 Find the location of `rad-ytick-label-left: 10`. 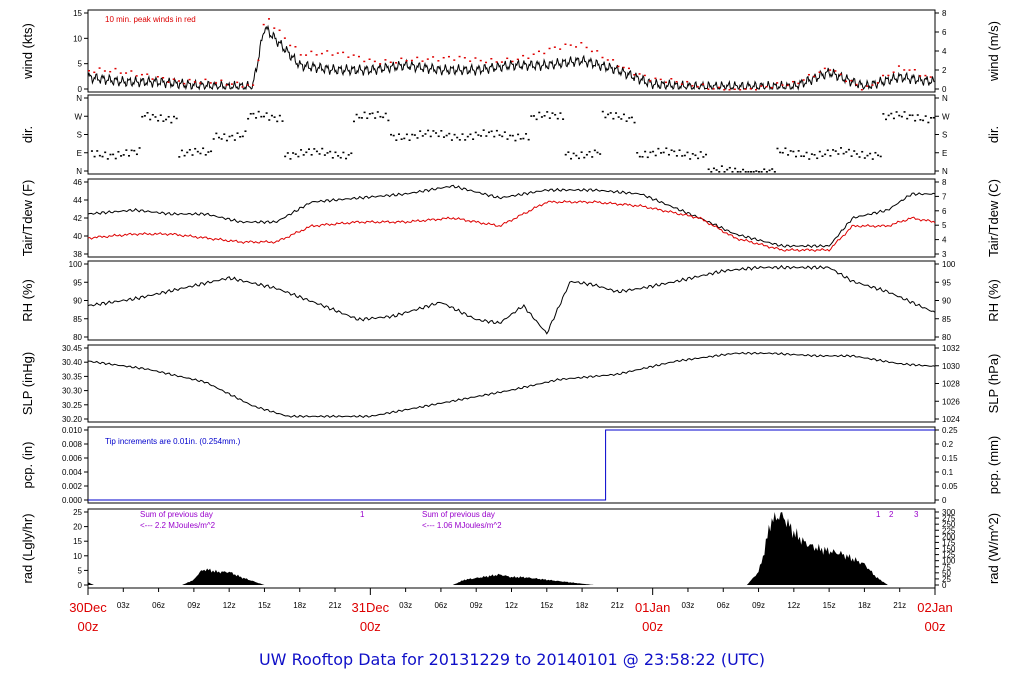

rad-ytick-label-left: 10 is located at coordinates (77, 556).